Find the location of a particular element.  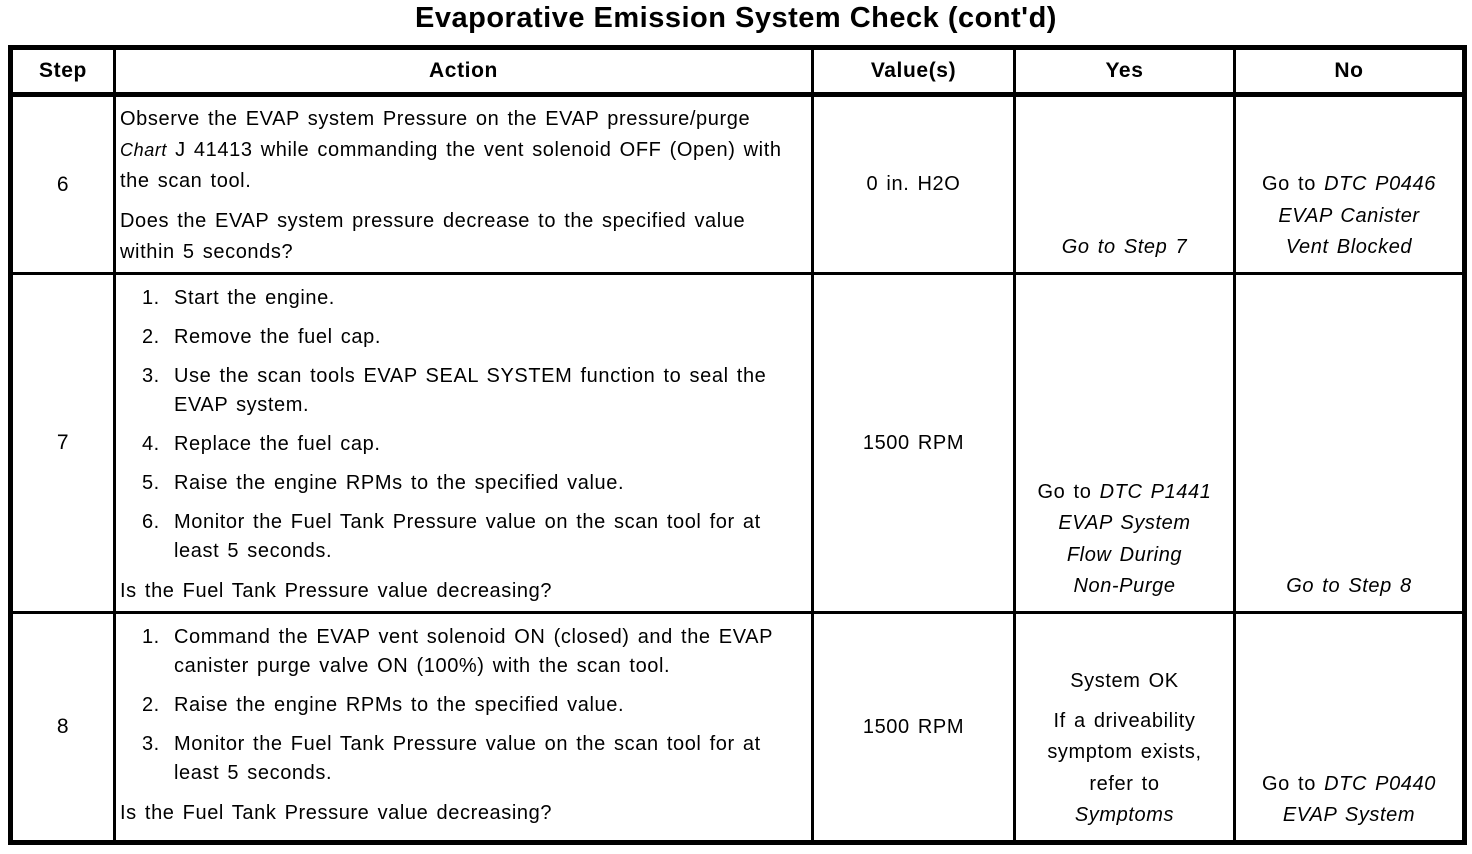

action-list-item: Start the engine. is located at coordinates (484, 298).